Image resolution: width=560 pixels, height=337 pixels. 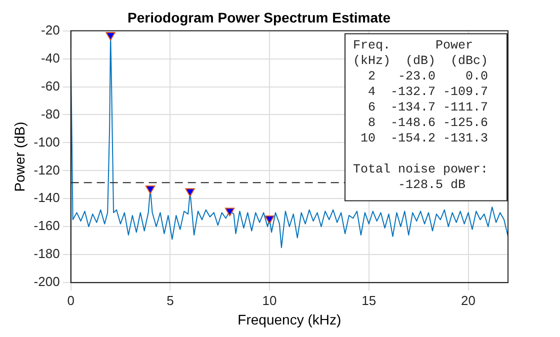 I want to click on annotation: -128.5 dB, so click(x=409, y=185).